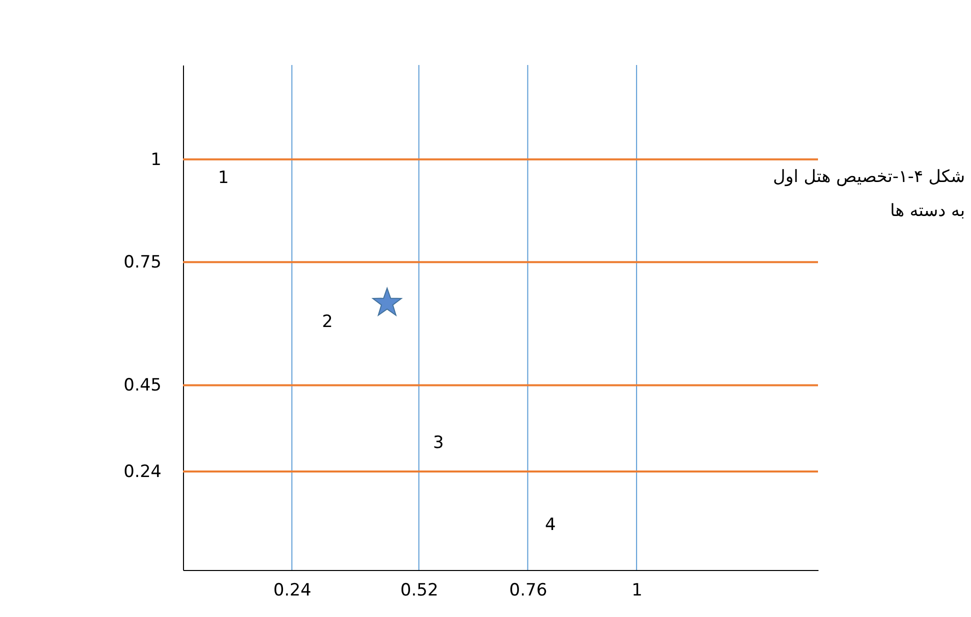 The width and height of the screenshot is (971, 617). I want to click on x-tick-label: 0.76, so click(528, 590).